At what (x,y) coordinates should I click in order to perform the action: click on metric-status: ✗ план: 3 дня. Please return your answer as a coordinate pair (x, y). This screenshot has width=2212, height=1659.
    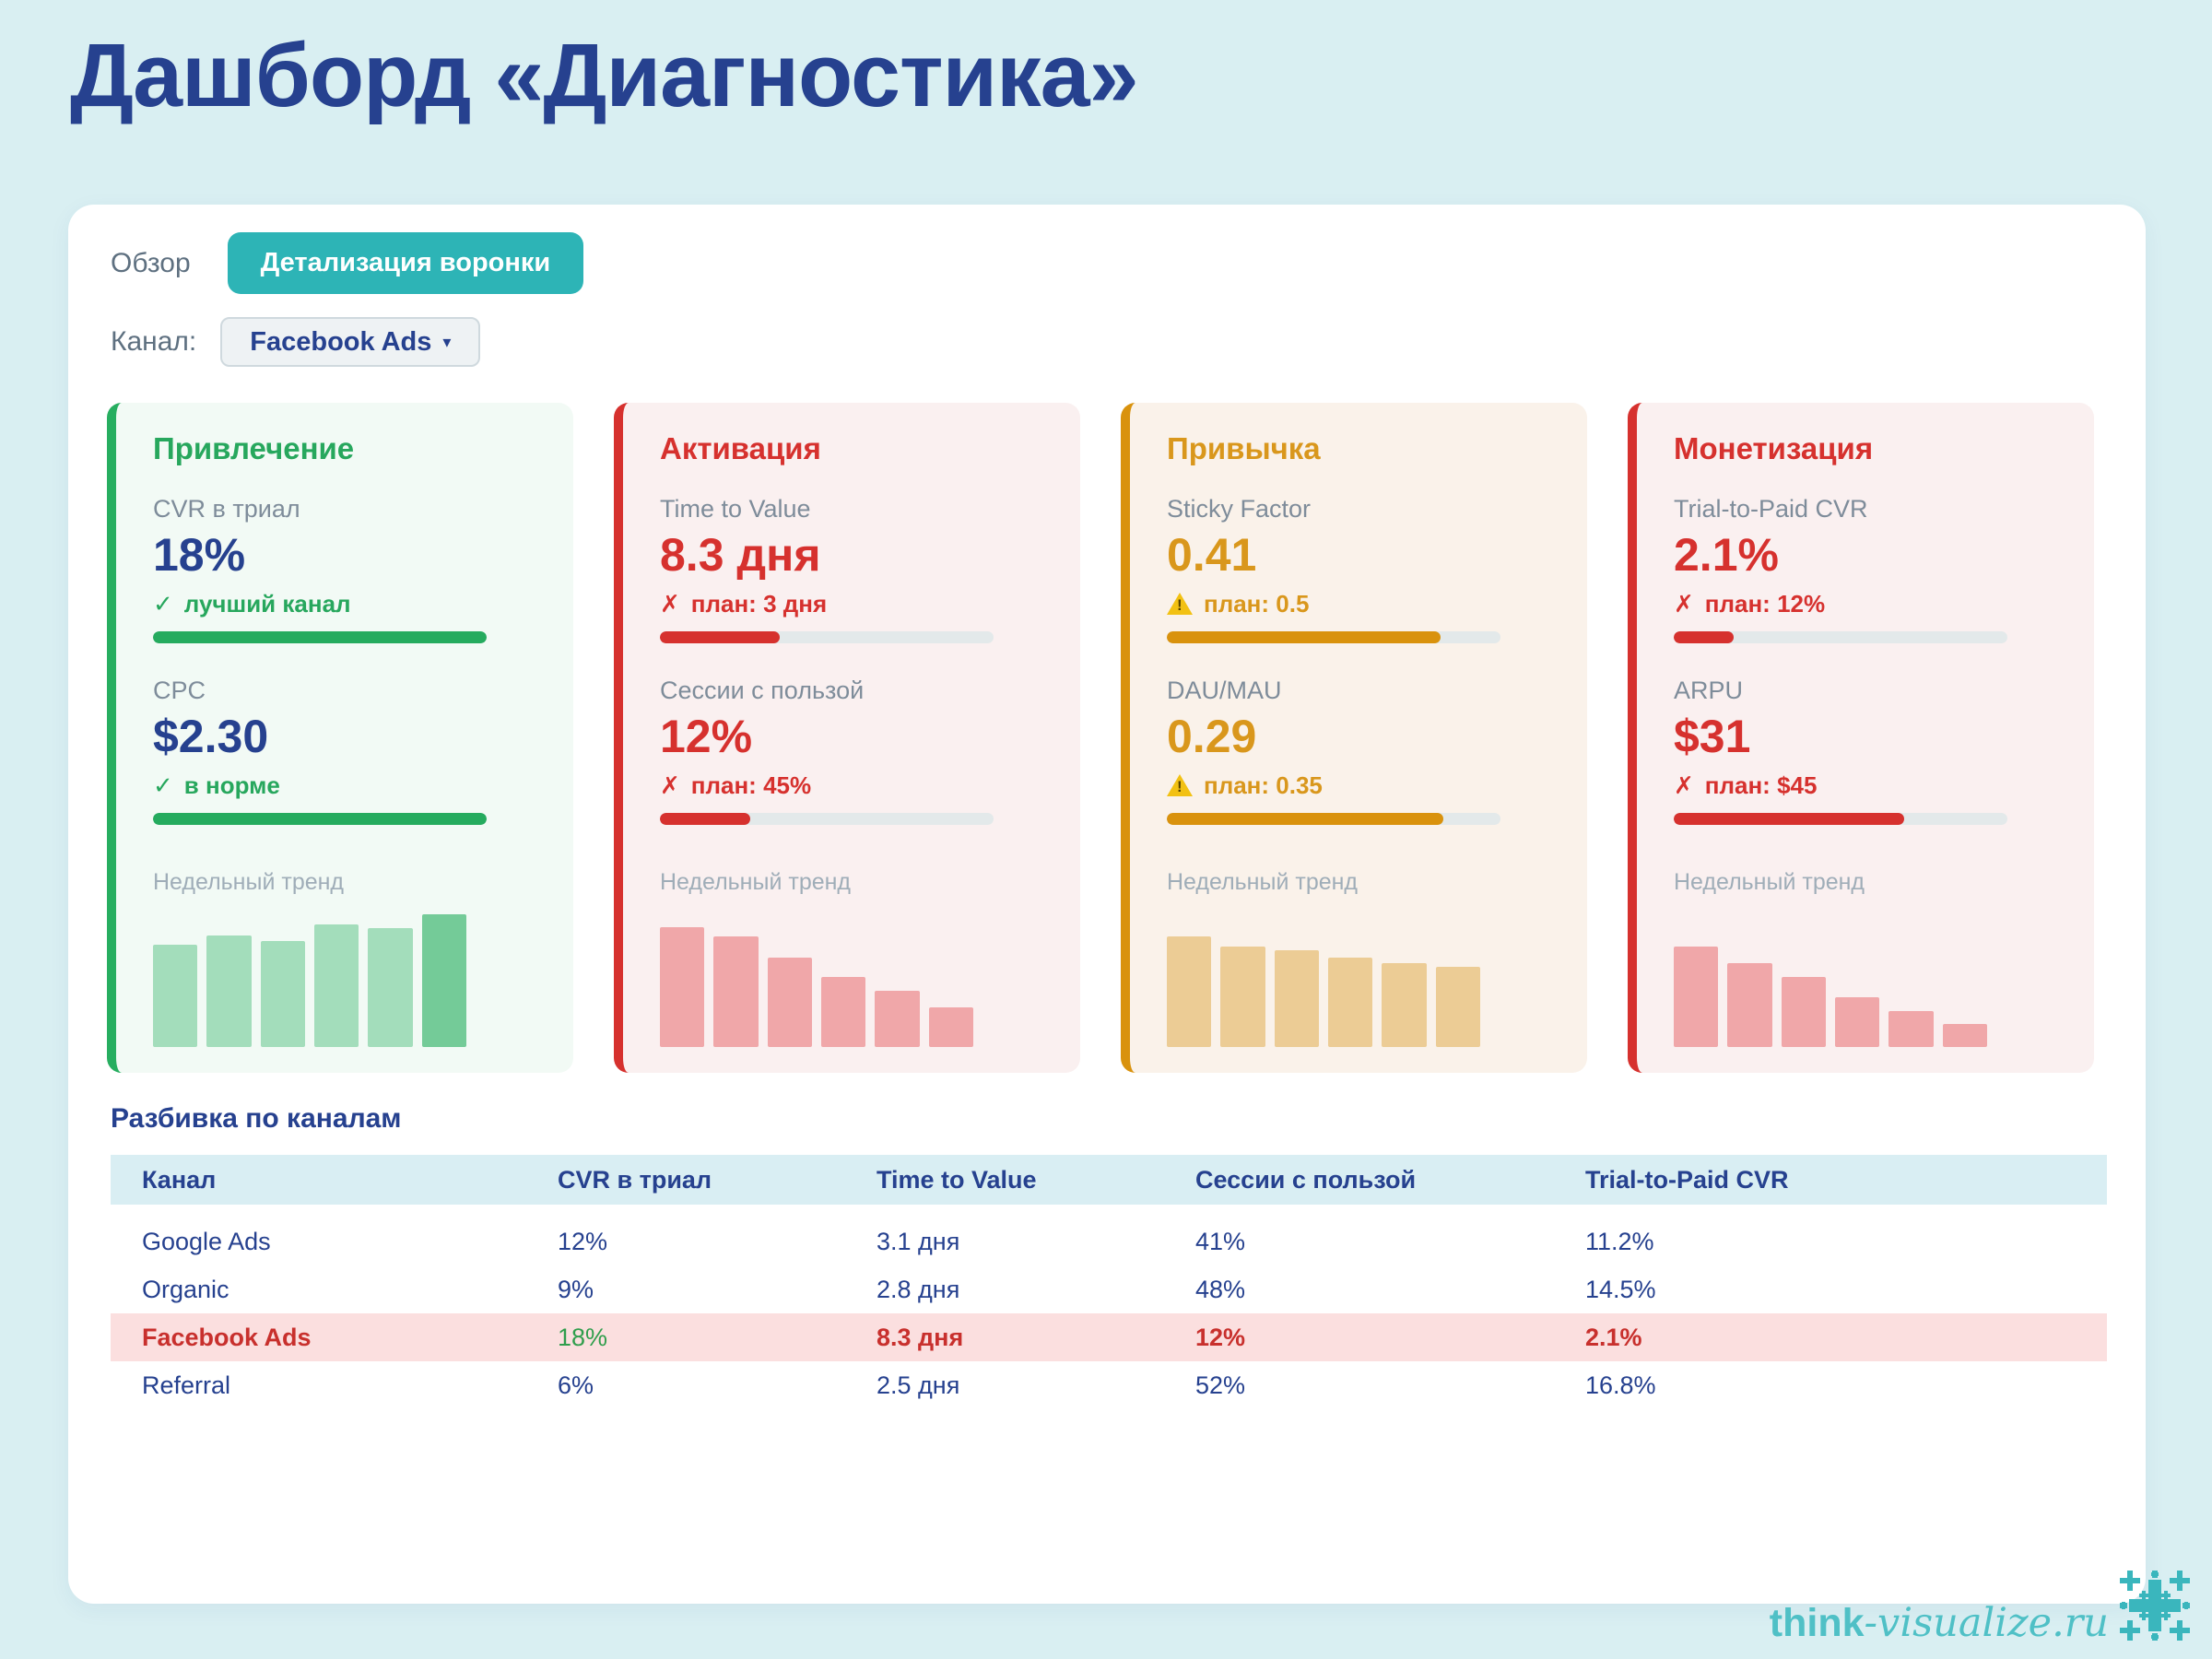
    Looking at the image, I should click on (853, 604).